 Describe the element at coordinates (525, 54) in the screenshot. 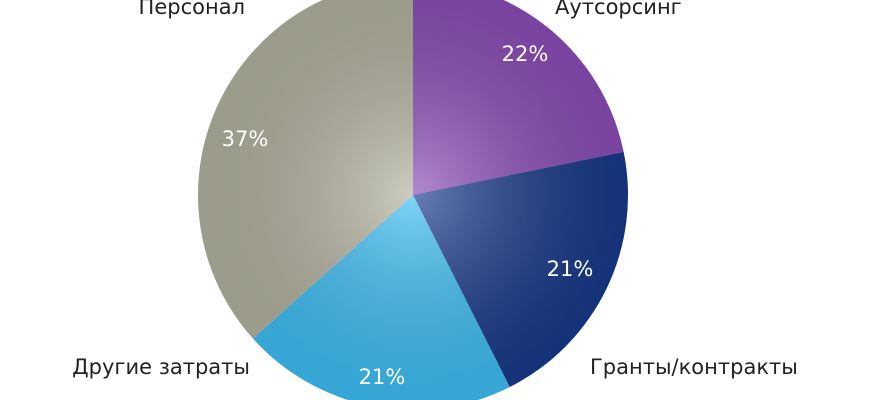

I see `value-label: 22%` at that location.